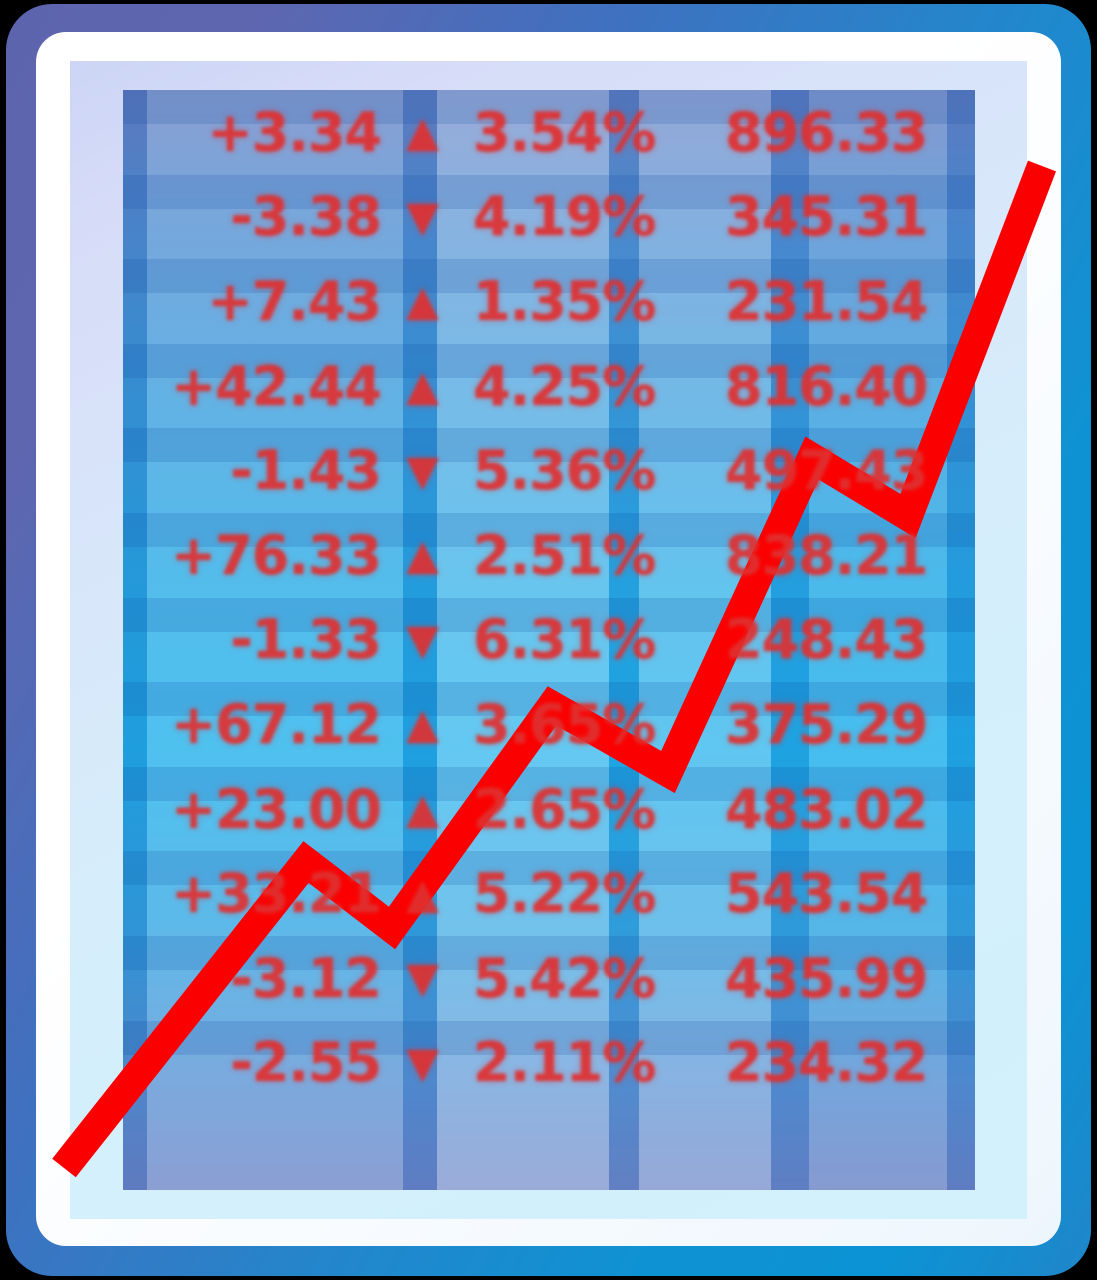  I want to click on price-change-value: -1.33, so click(306, 640).